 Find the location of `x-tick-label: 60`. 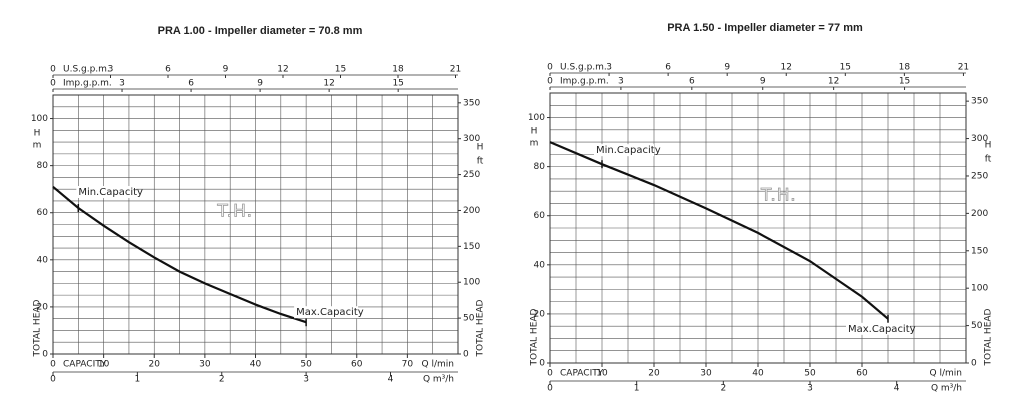

x-tick-label: 60 is located at coordinates (862, 374).